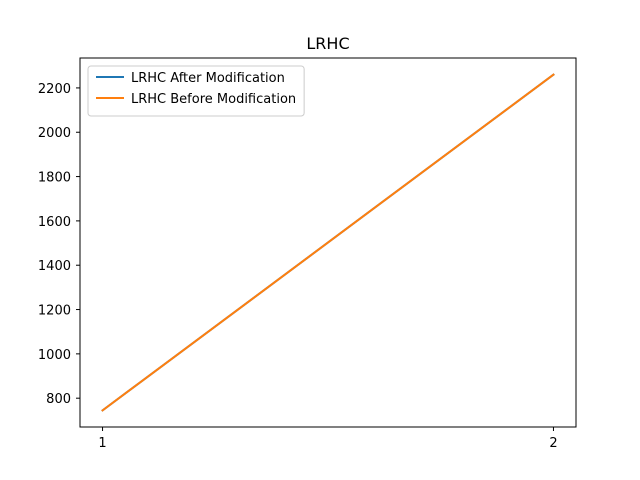  What do you see at coordinates (54, 133) in the screenshot?
I see `y-tick-label: 2000` at bounding box center [54, 133].